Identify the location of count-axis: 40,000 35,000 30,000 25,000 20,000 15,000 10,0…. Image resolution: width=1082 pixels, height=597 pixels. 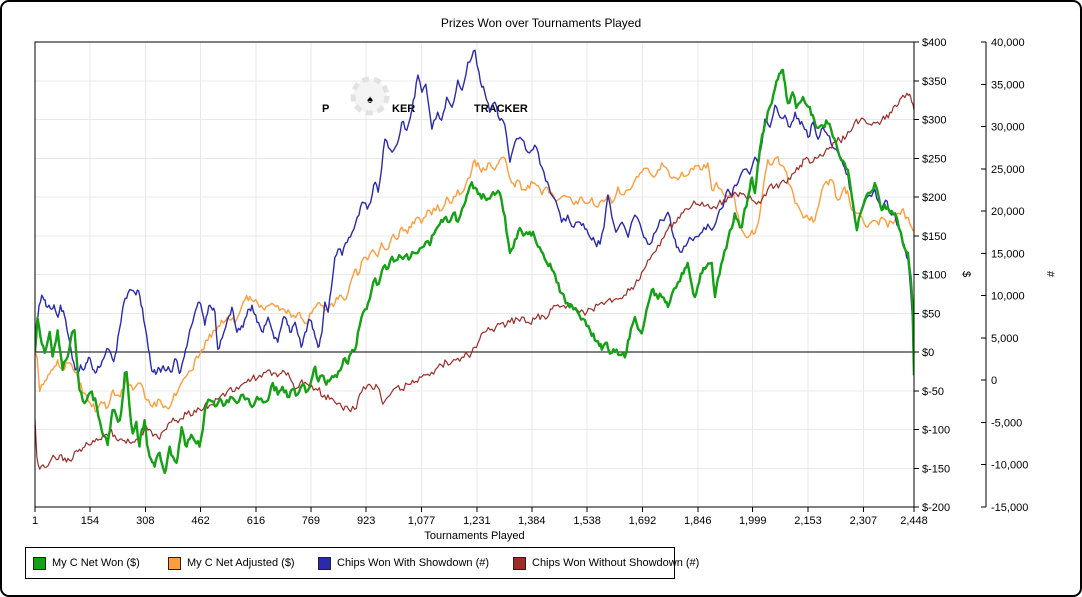
(1018, 275).